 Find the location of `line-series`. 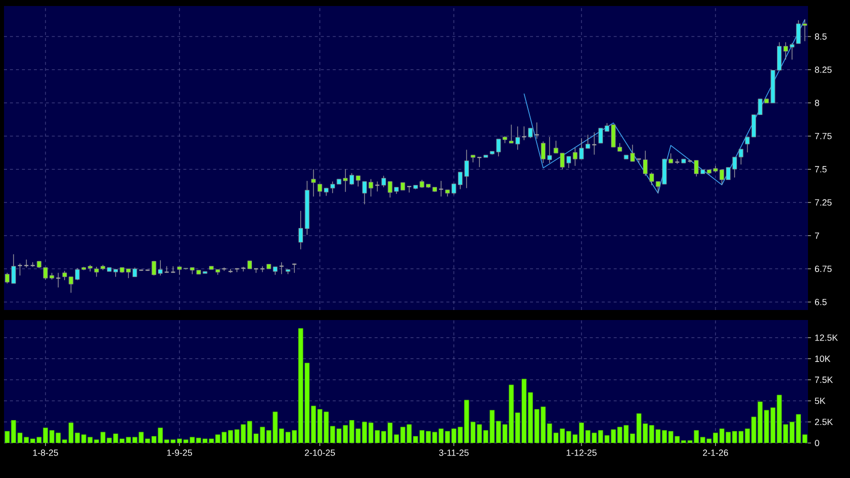

line-series is located at coordinates (665, 106).